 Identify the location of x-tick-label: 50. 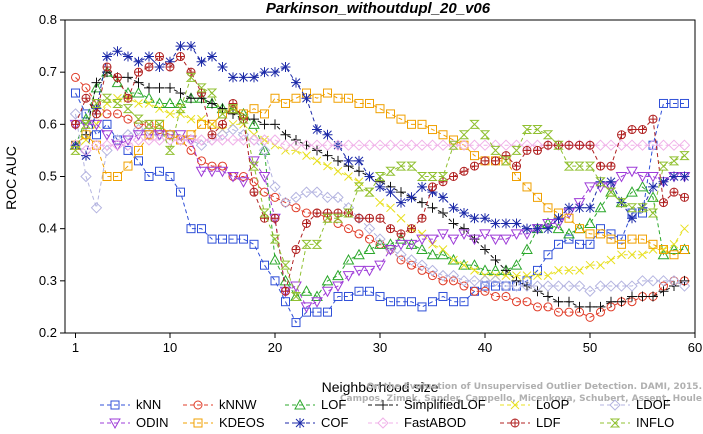
(590, 347).